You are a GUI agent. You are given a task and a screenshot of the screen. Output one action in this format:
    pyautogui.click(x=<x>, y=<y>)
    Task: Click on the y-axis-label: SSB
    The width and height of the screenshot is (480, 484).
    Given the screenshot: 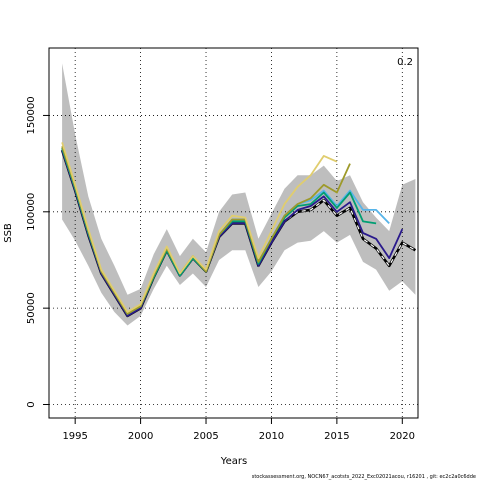 What is the action you would take?
    pyautogui.click(x=8, y=233)
    